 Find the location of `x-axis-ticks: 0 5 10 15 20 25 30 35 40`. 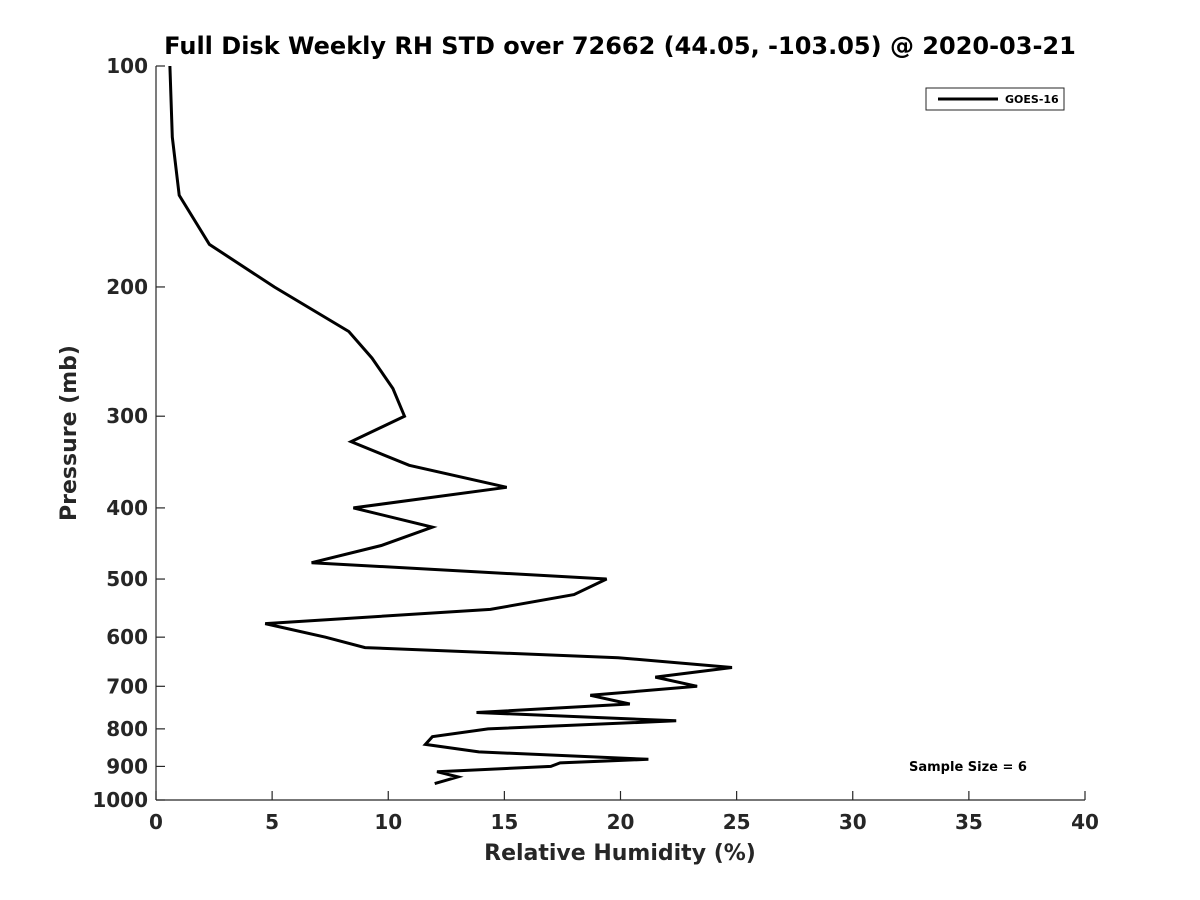

x-axis-ticks: 0 5 10 15 20 25 30 35 40 is located at coordinates (624, 812).